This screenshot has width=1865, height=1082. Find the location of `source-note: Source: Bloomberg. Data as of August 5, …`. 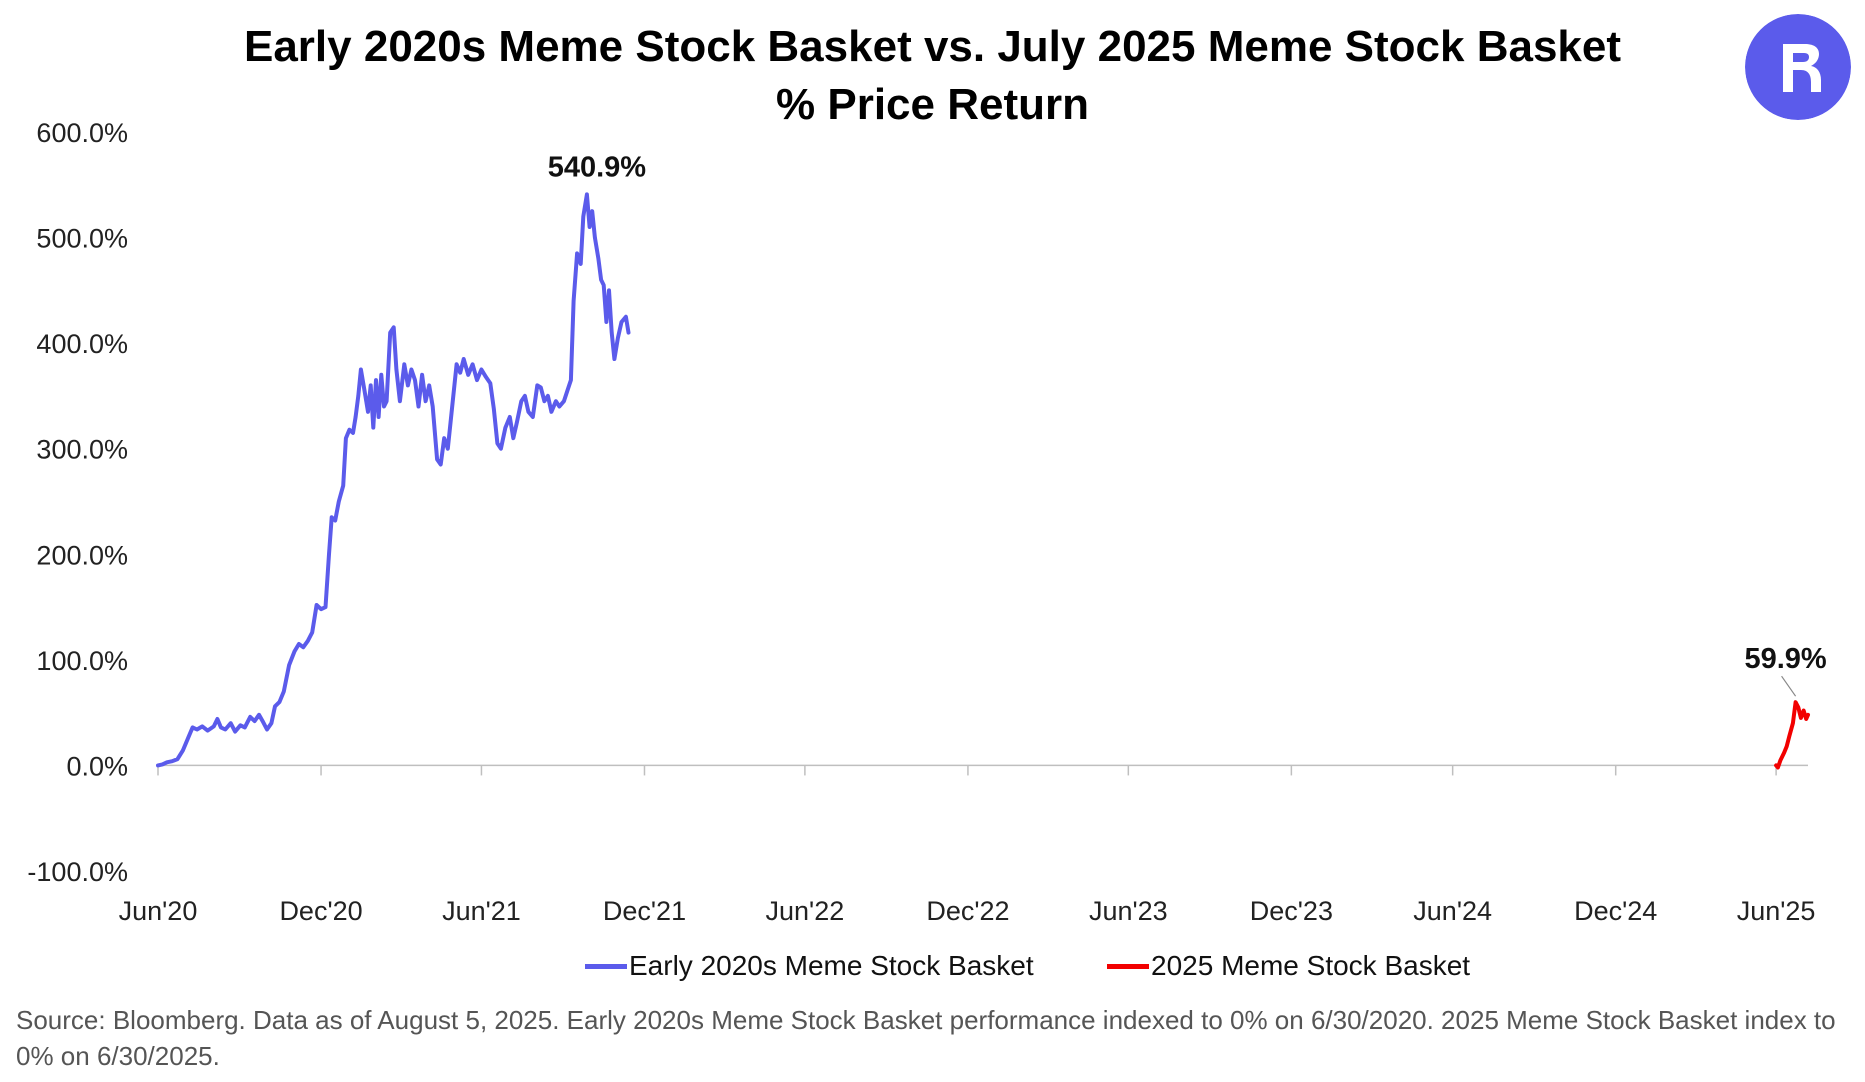

source-note: Source: Bloomberg. Data as of August 5, … is located at coordinates (926, 1038).